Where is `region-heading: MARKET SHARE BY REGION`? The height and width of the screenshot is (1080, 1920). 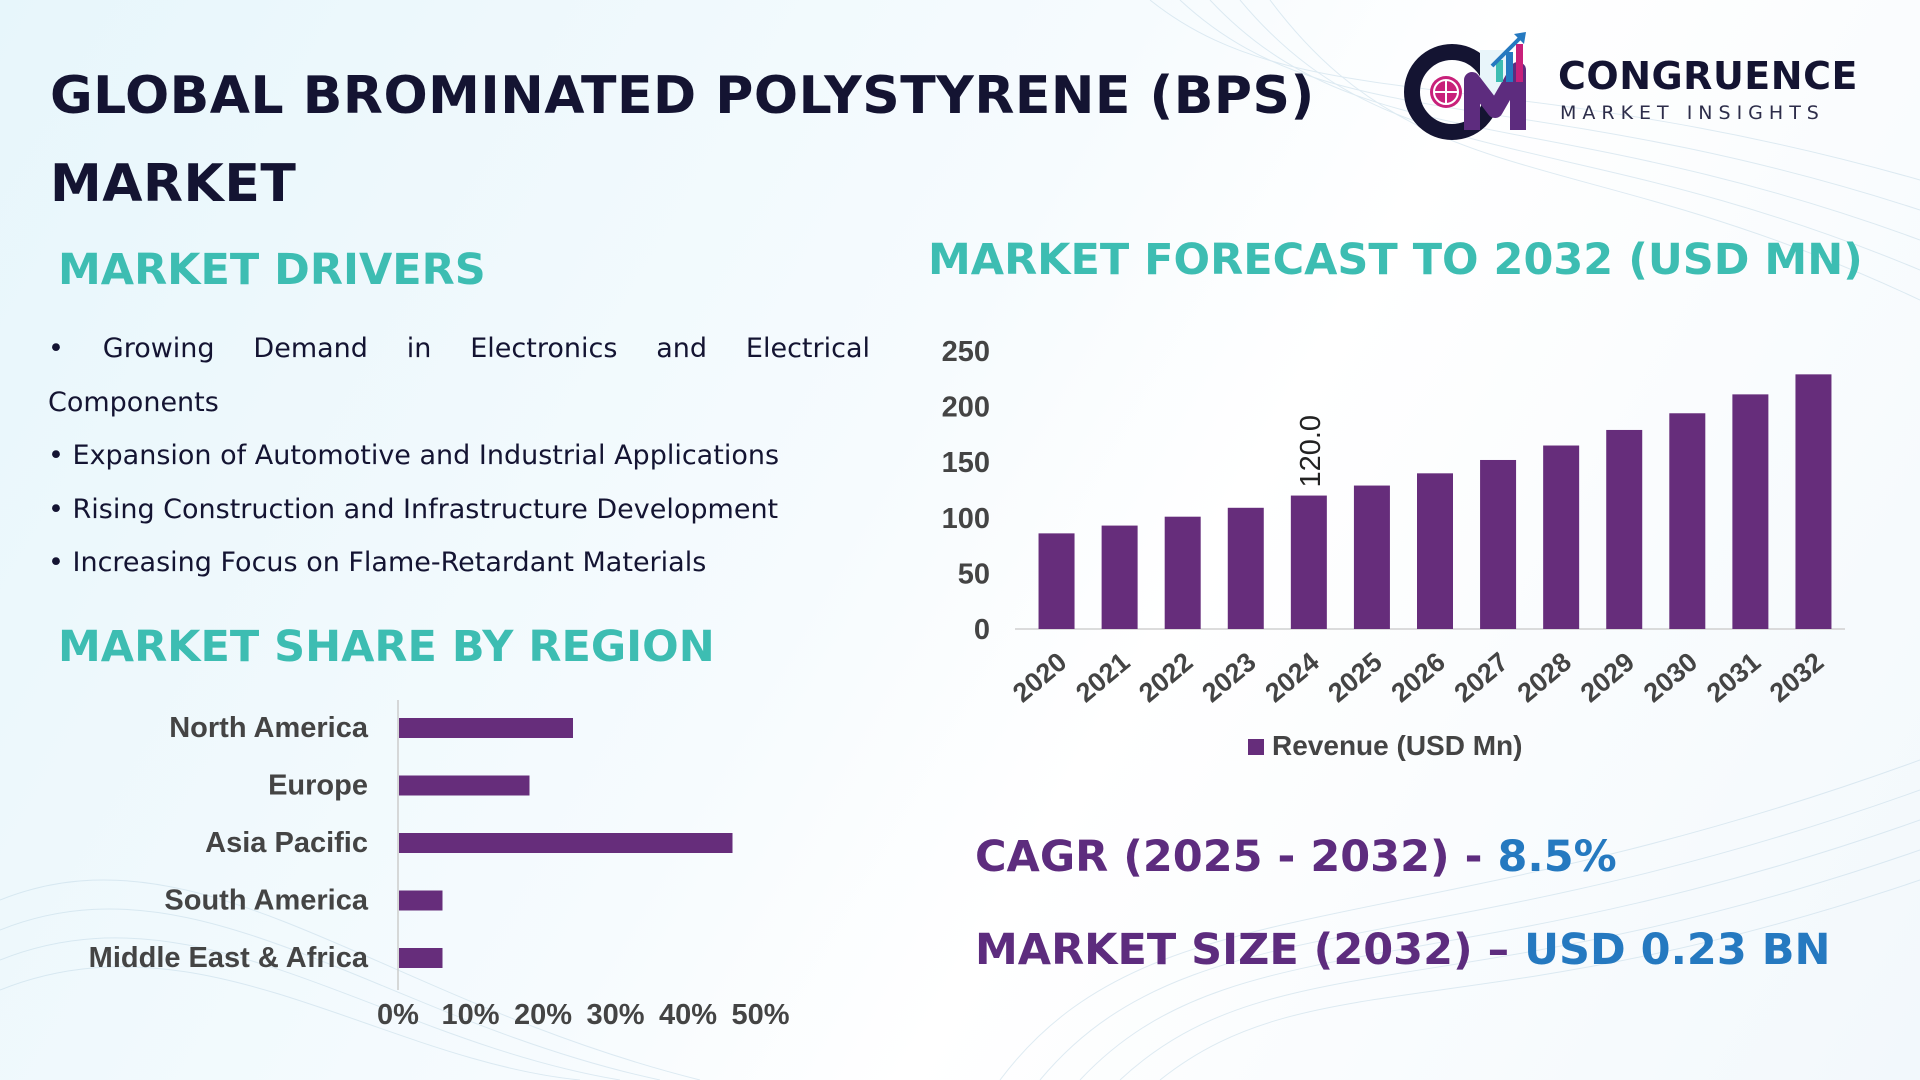 region-heading: MARKET SHARE BY REGION is located at coordinates (386, 647).